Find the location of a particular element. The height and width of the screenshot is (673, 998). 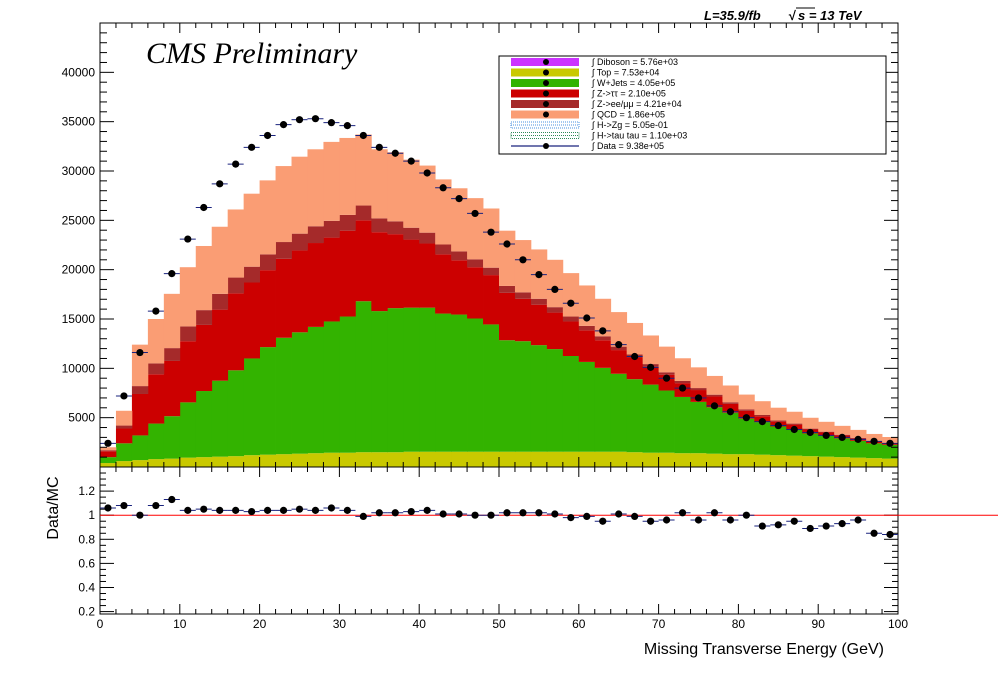

x-tick-label: 70 is located at coordinates (659, 624).